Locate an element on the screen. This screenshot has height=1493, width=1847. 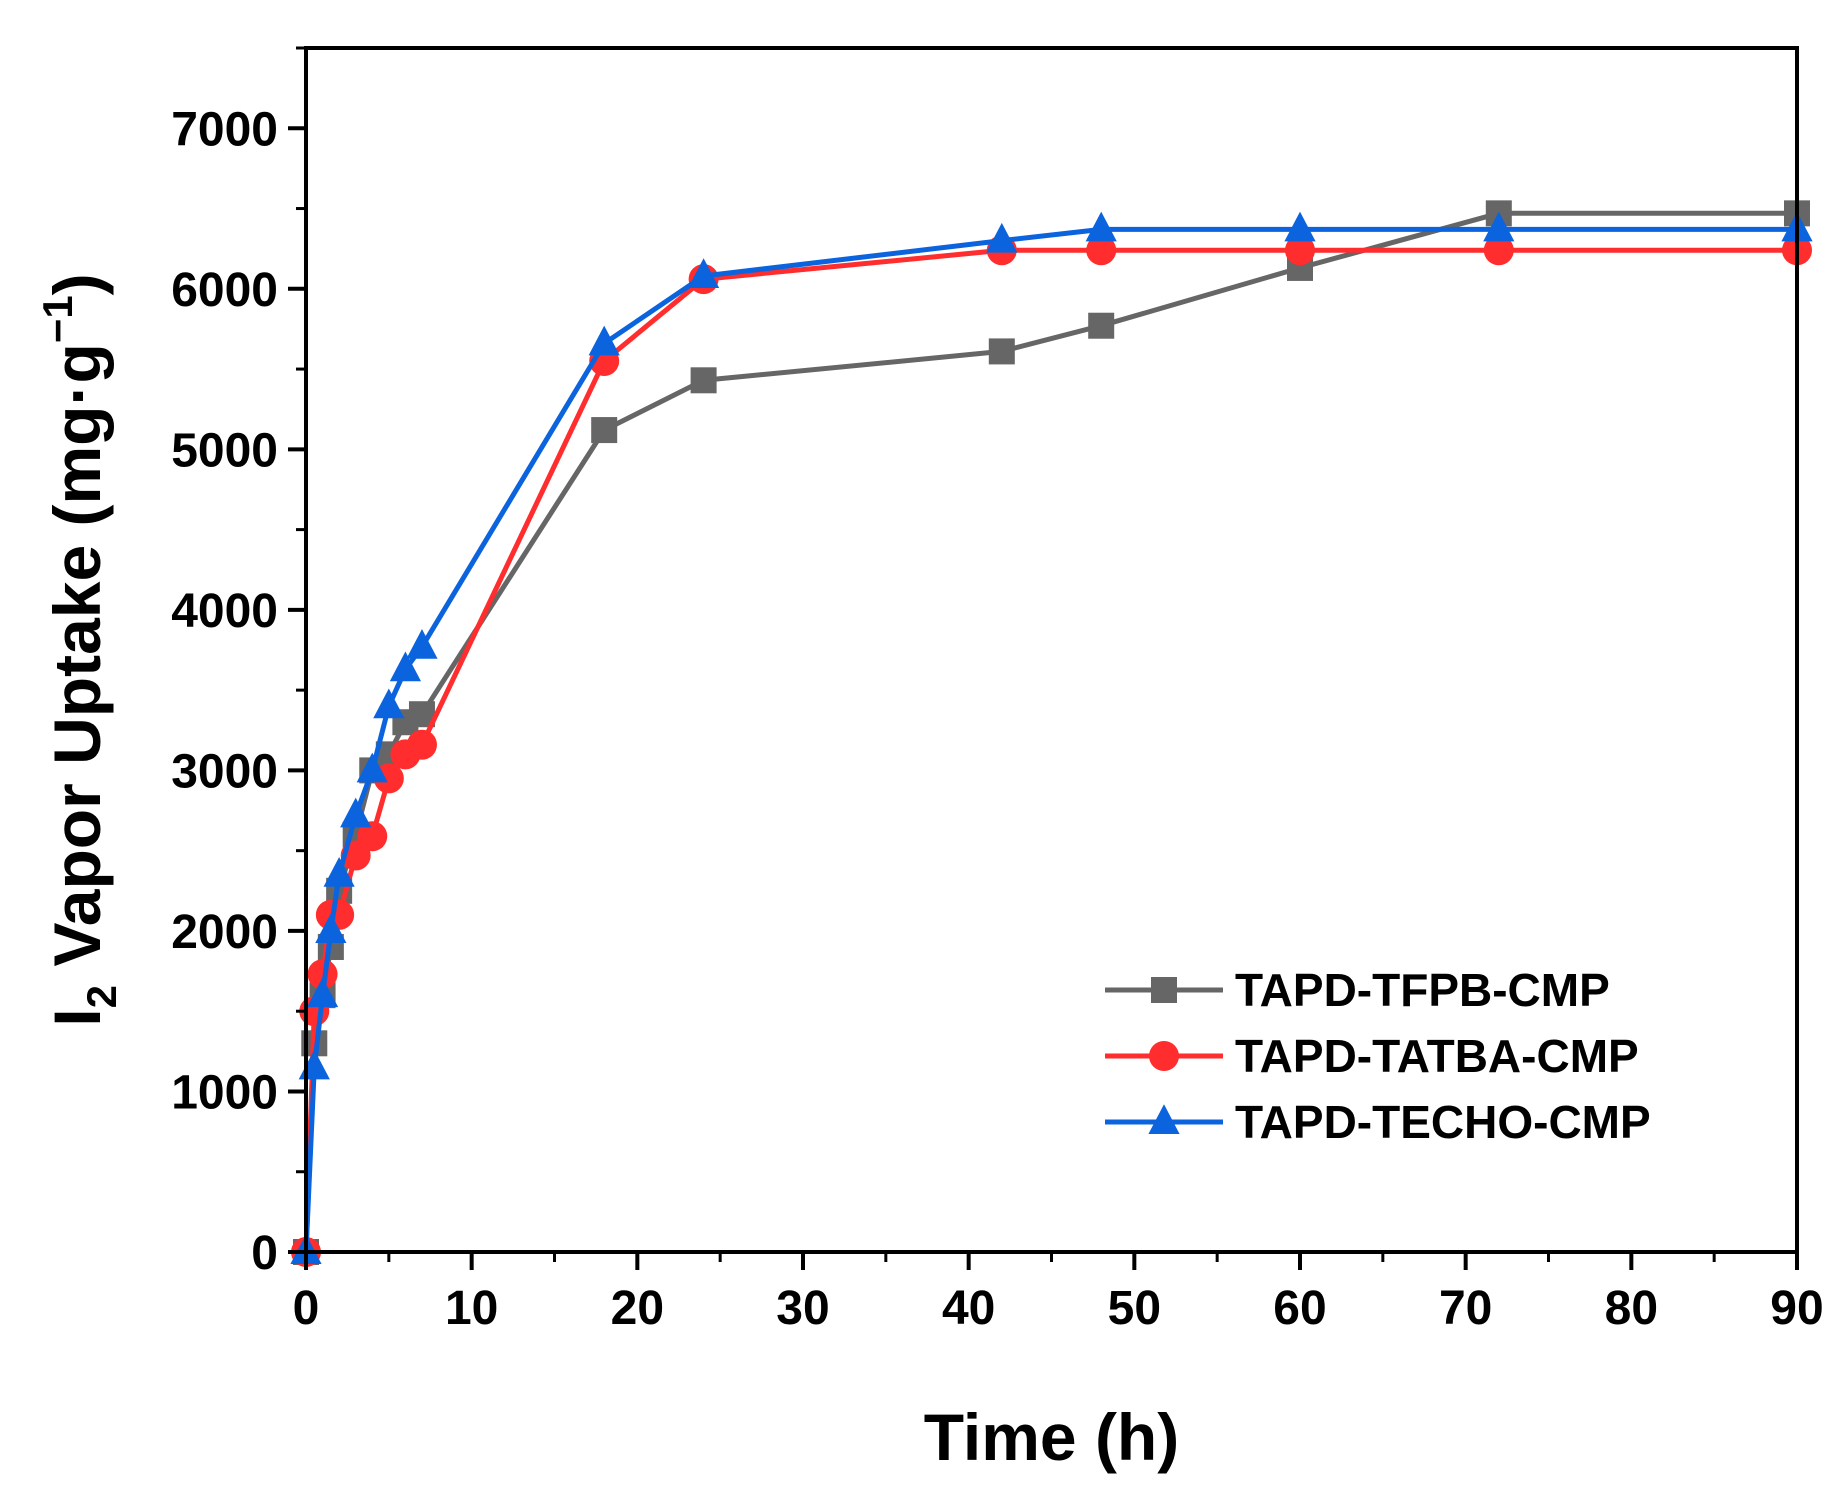
y-axis-title: I2 Vapor Uptake (mg·g−1) is located at coordinates (79, 649).